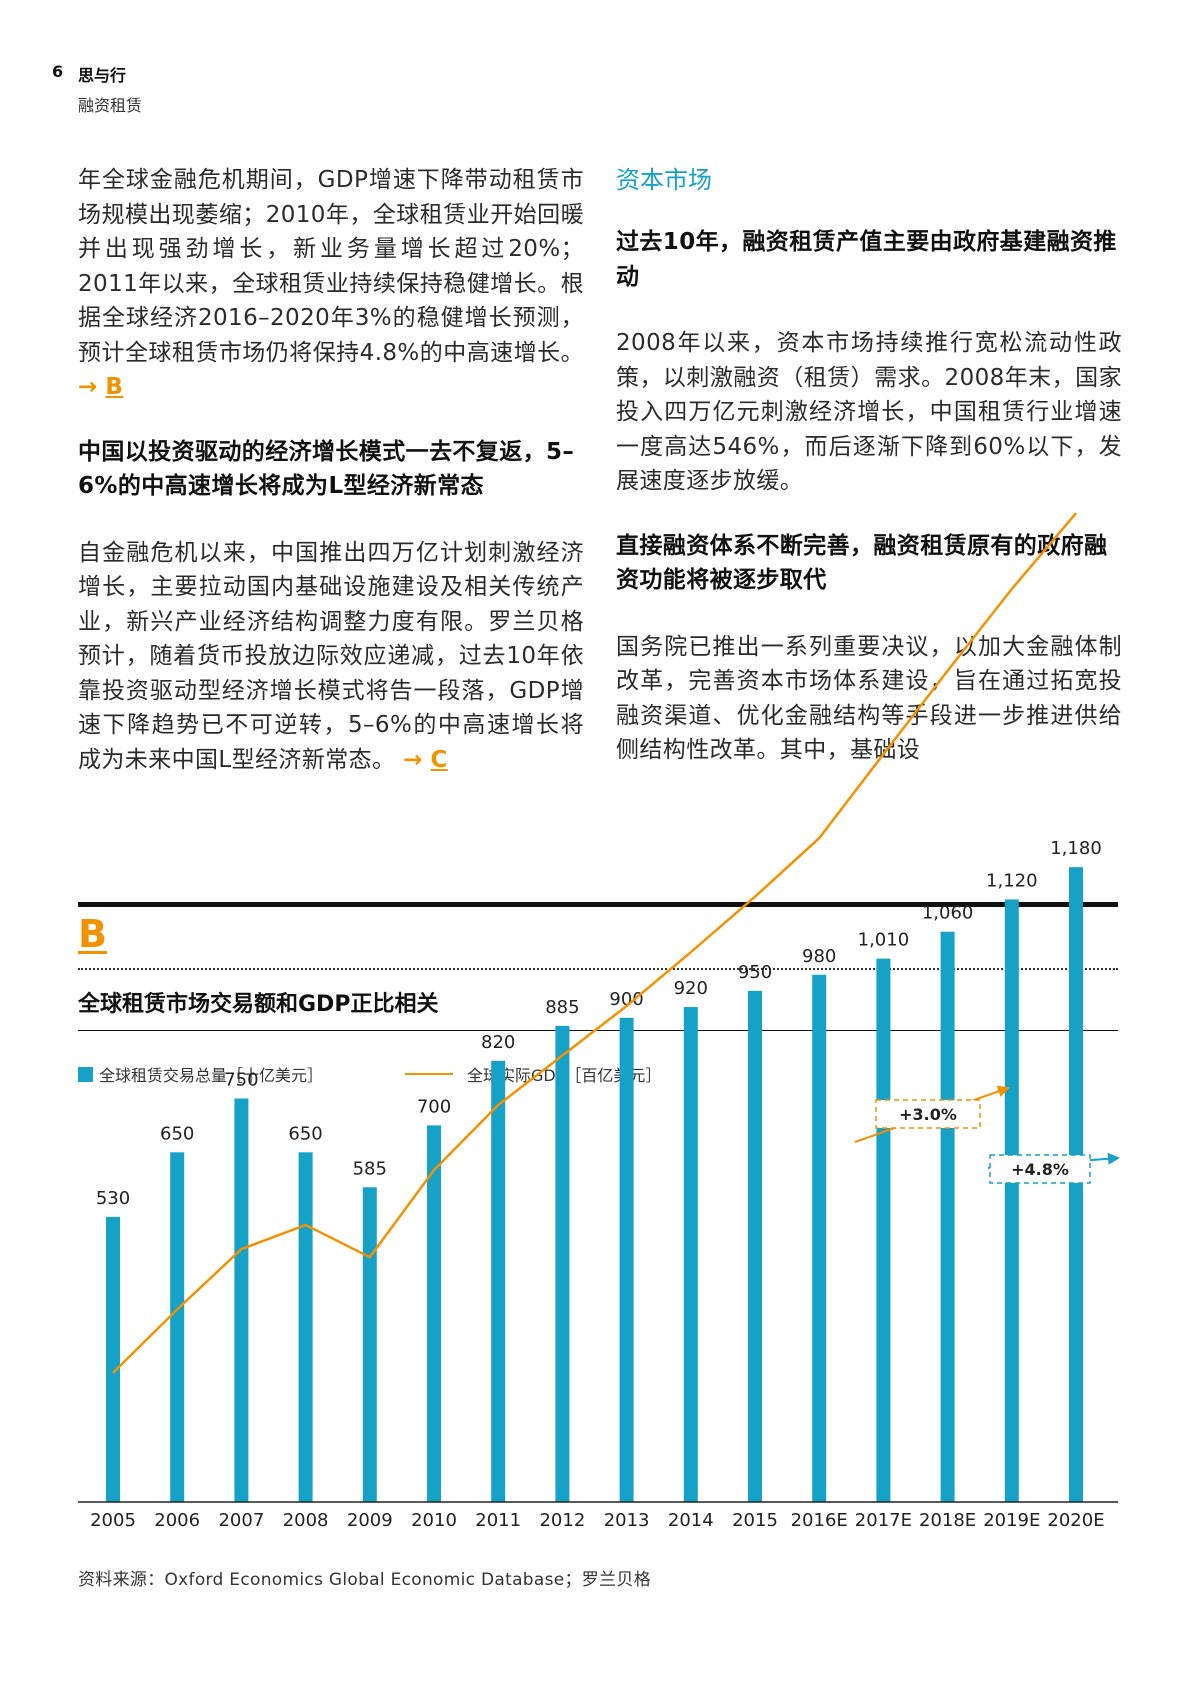 The width and height of the screenshot is (1188, 1683). What do you see at coordinates (755, 972) in the screenshot?
I see `bar-value-label: 950` at bounding box center [755, 972].